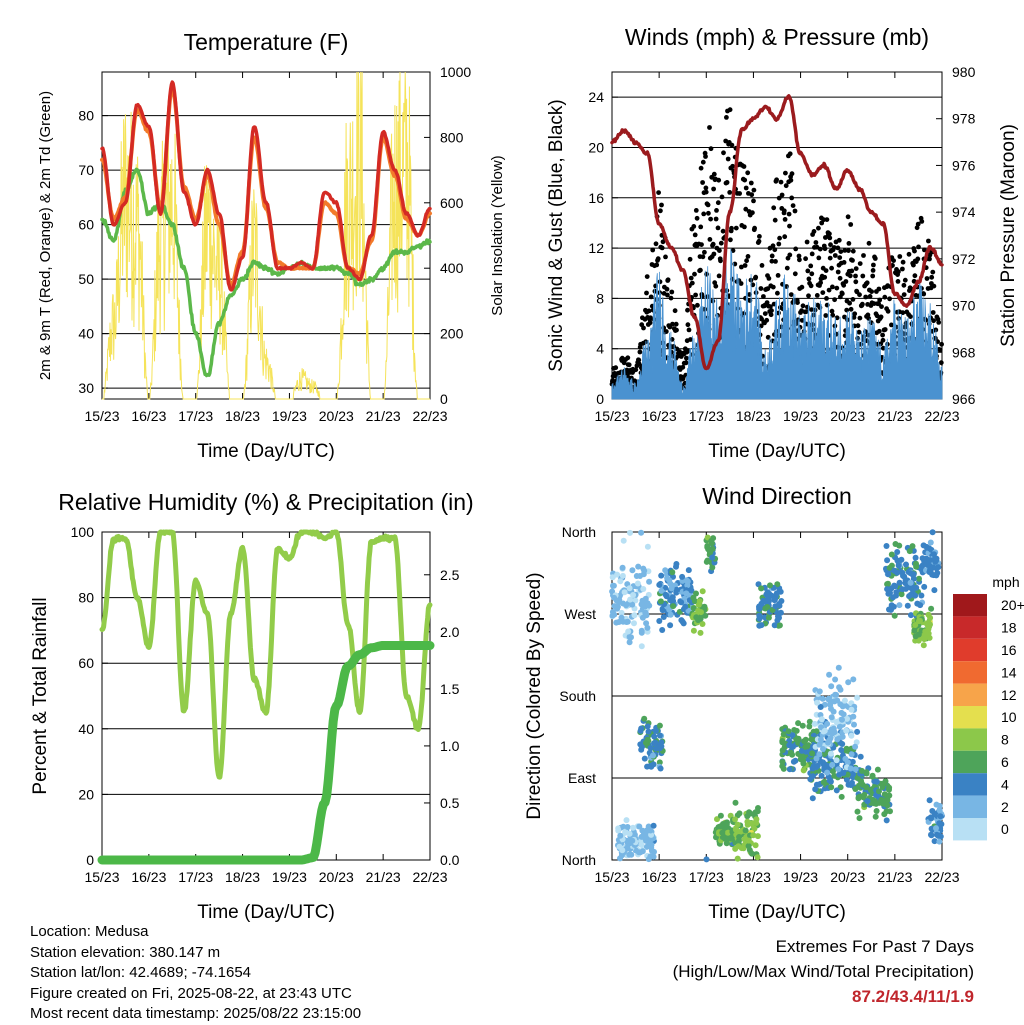 Image resolution: width=1024 pixels, height=1025 pixels. Describe the element at coordinates (1005, 740) in the screenshot. I see `colorbar-label: 8` at that location.